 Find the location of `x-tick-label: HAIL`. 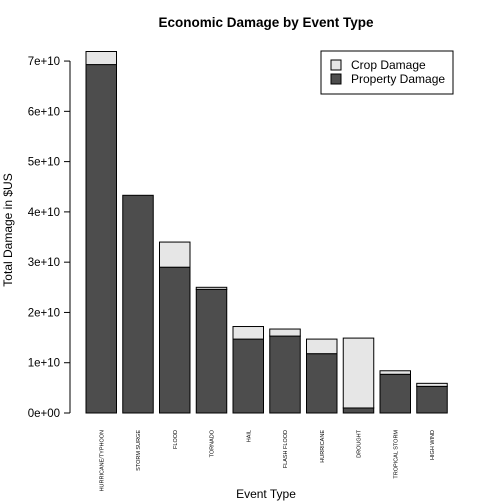

x-tick-label: HAIL is located at coordinates (249, 436).